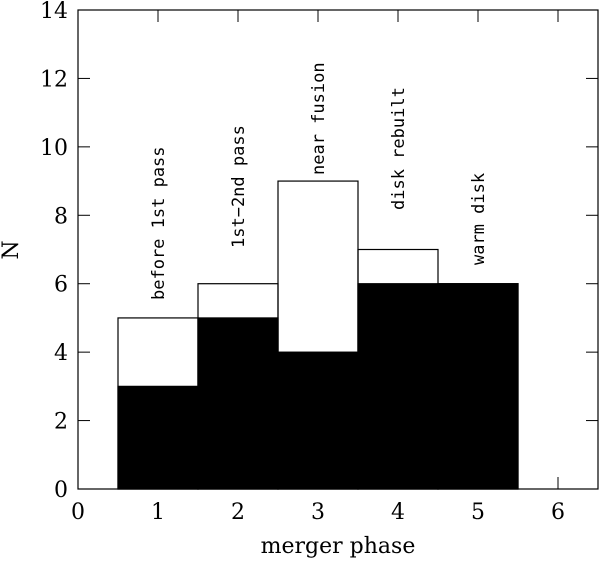 The width and height of the screenshot is (599, 565). I want to click on annotation: warm disk, so click(479, 219).